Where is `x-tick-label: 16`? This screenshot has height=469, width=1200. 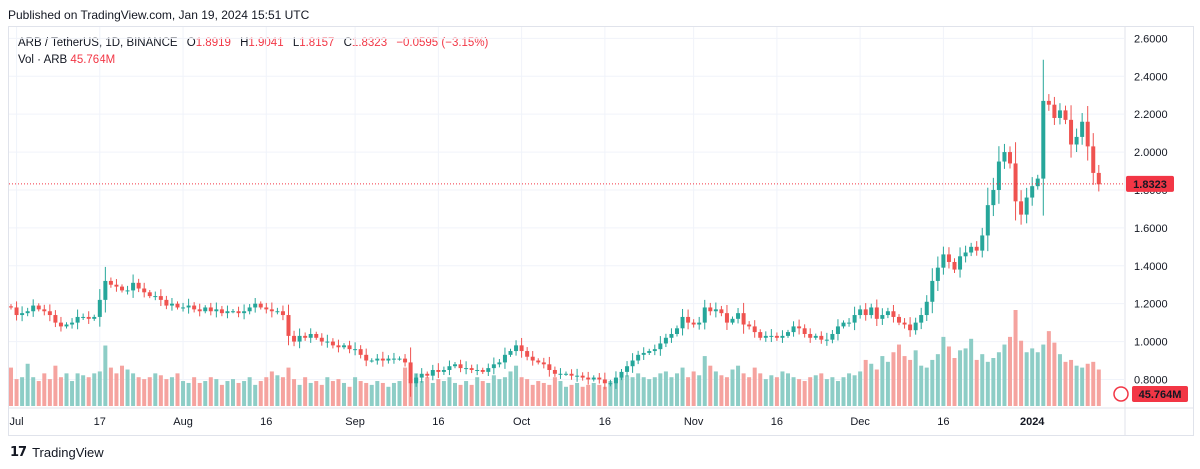 x-tick-label: 16 is located at coordinates (943, 422).